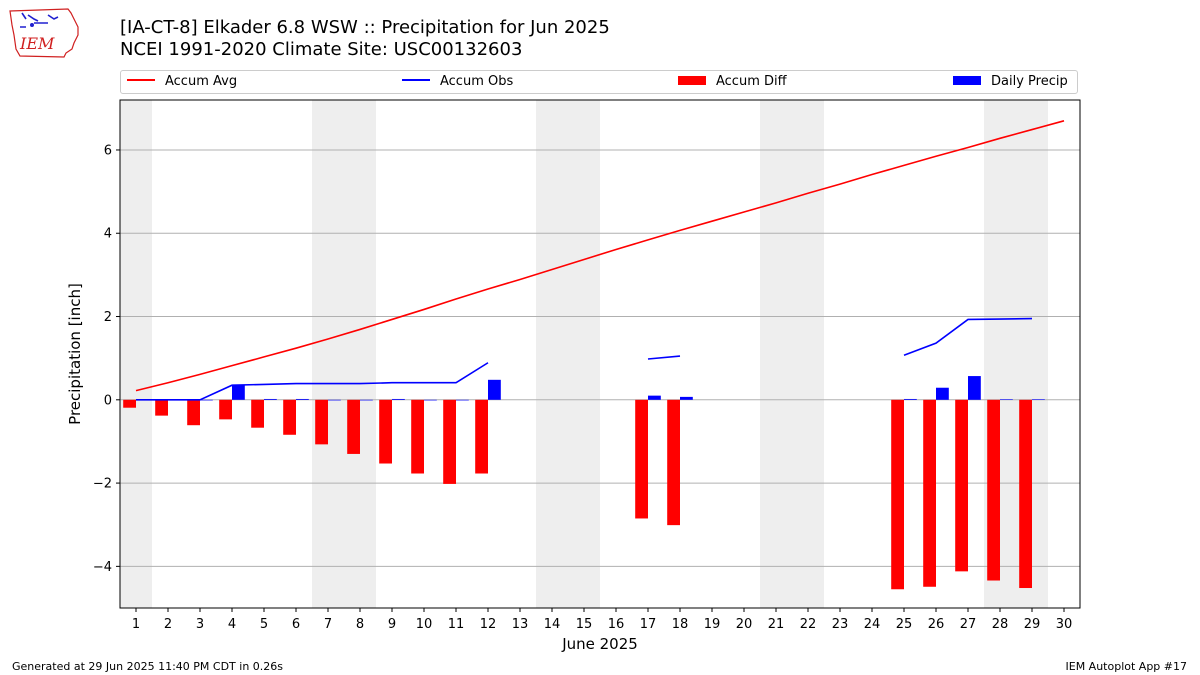 Image resolution: width=1200 pixels, height=675 pixels. I want to click on legend-label: Accum Diff, so click(751, 81).